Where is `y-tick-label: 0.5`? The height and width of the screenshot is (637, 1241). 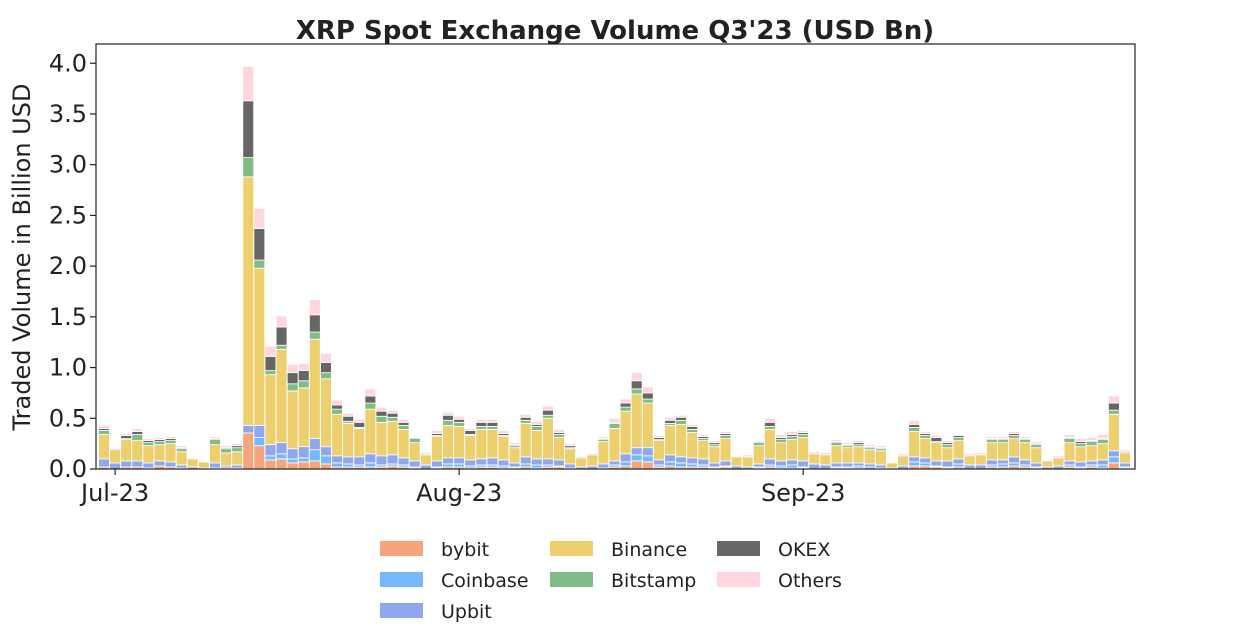 y-tick-label: 0.5 is located at coordinates (68, 418).